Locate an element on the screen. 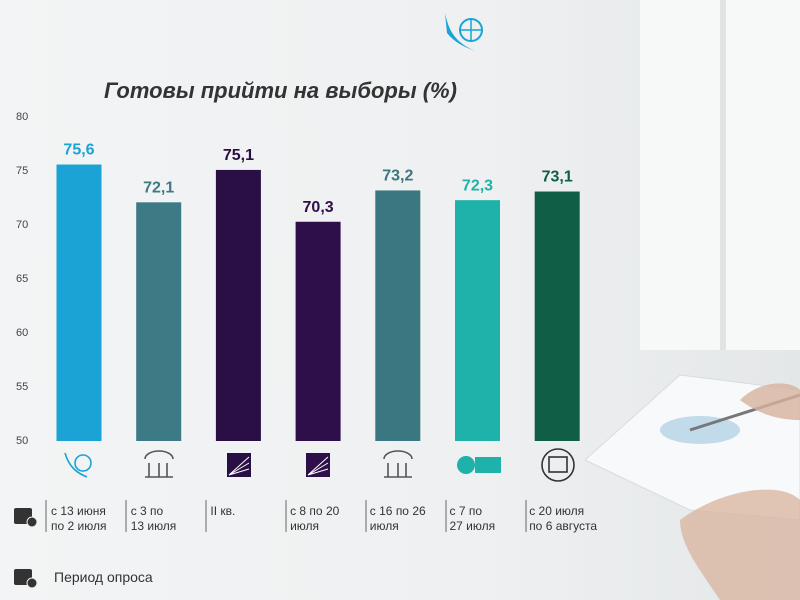 Image resolution: width=800 pixels, height=600 pixels. separators is located at coordinates (286, 516).